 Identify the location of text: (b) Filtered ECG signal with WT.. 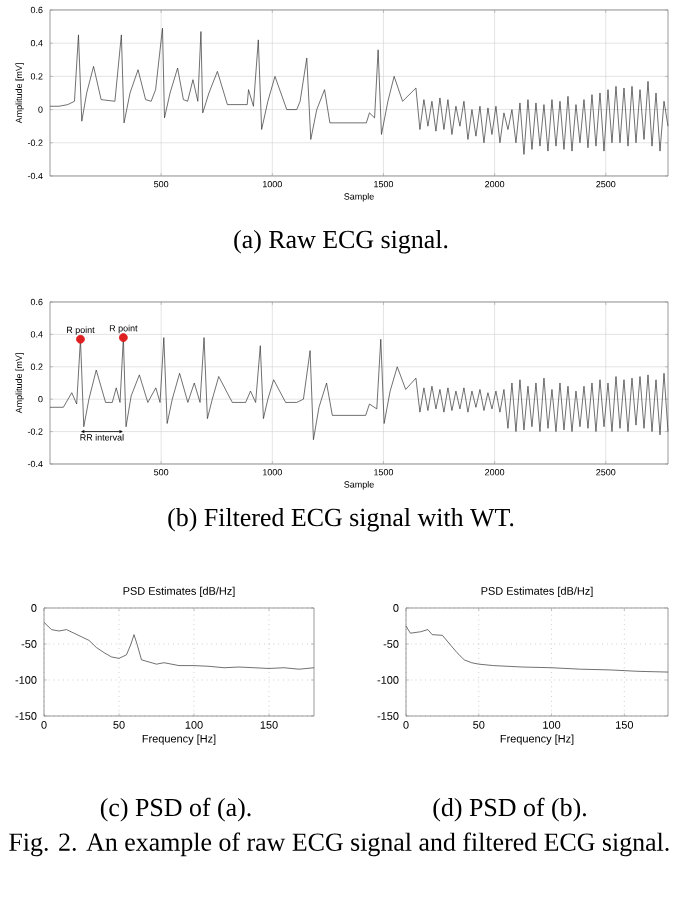
(341, 520).